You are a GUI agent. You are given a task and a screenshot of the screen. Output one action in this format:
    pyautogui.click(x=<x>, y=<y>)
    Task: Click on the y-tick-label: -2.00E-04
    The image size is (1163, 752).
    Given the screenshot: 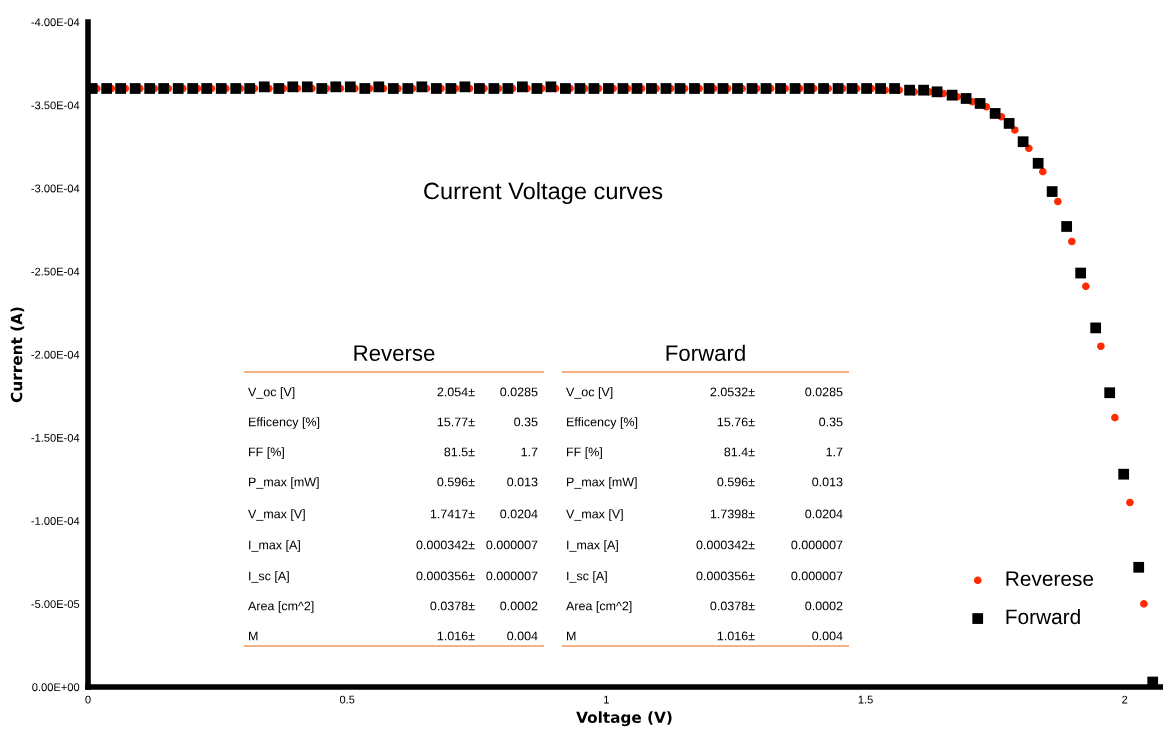 What is the action you would take?
    pyautogui.click(x=55, y=354)
    